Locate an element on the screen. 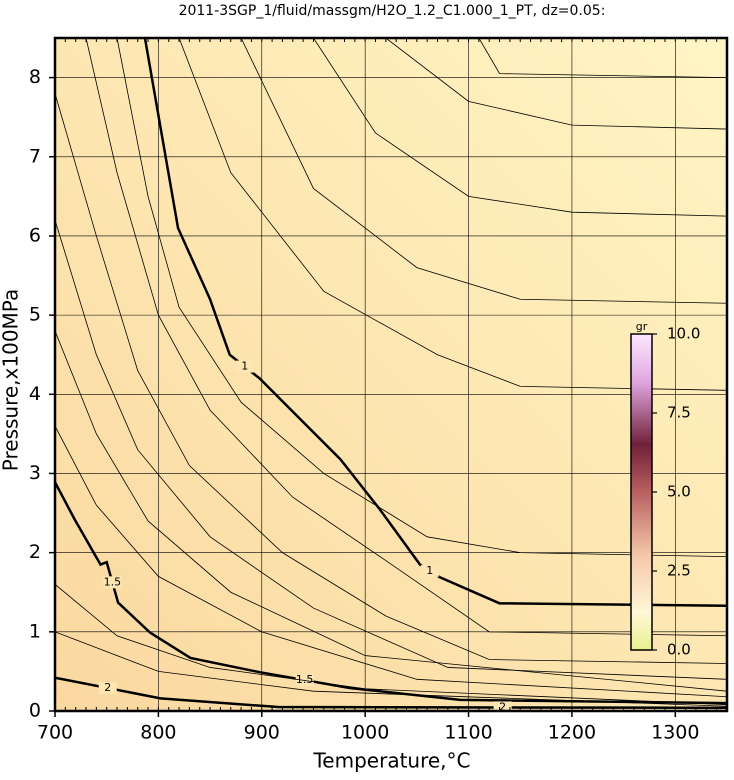 Image resolution: width=734 pixels, height=780 pixels. colorbar-tick-label: 2.5 is located at coordinates (679, 571).